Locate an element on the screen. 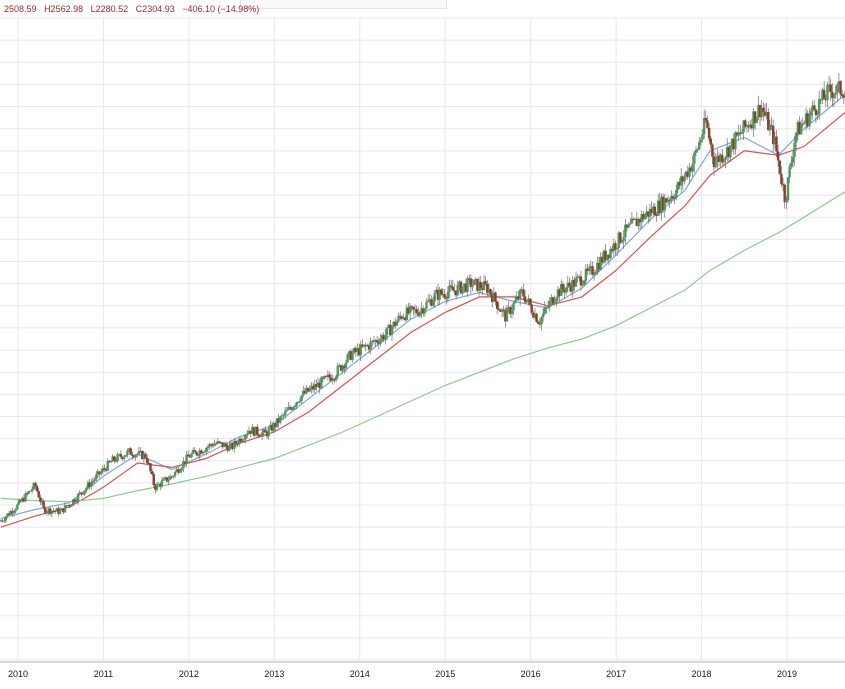 The image size is (845, 689). x-tick-label: 2019 is located at coordinates (787, 674).